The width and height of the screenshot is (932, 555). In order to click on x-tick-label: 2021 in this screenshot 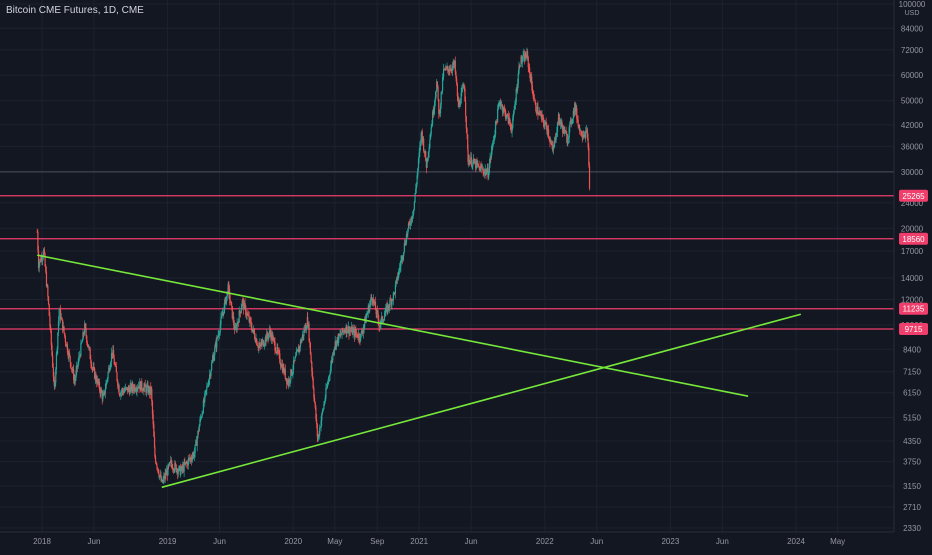, I will do `click(419, 541)`.